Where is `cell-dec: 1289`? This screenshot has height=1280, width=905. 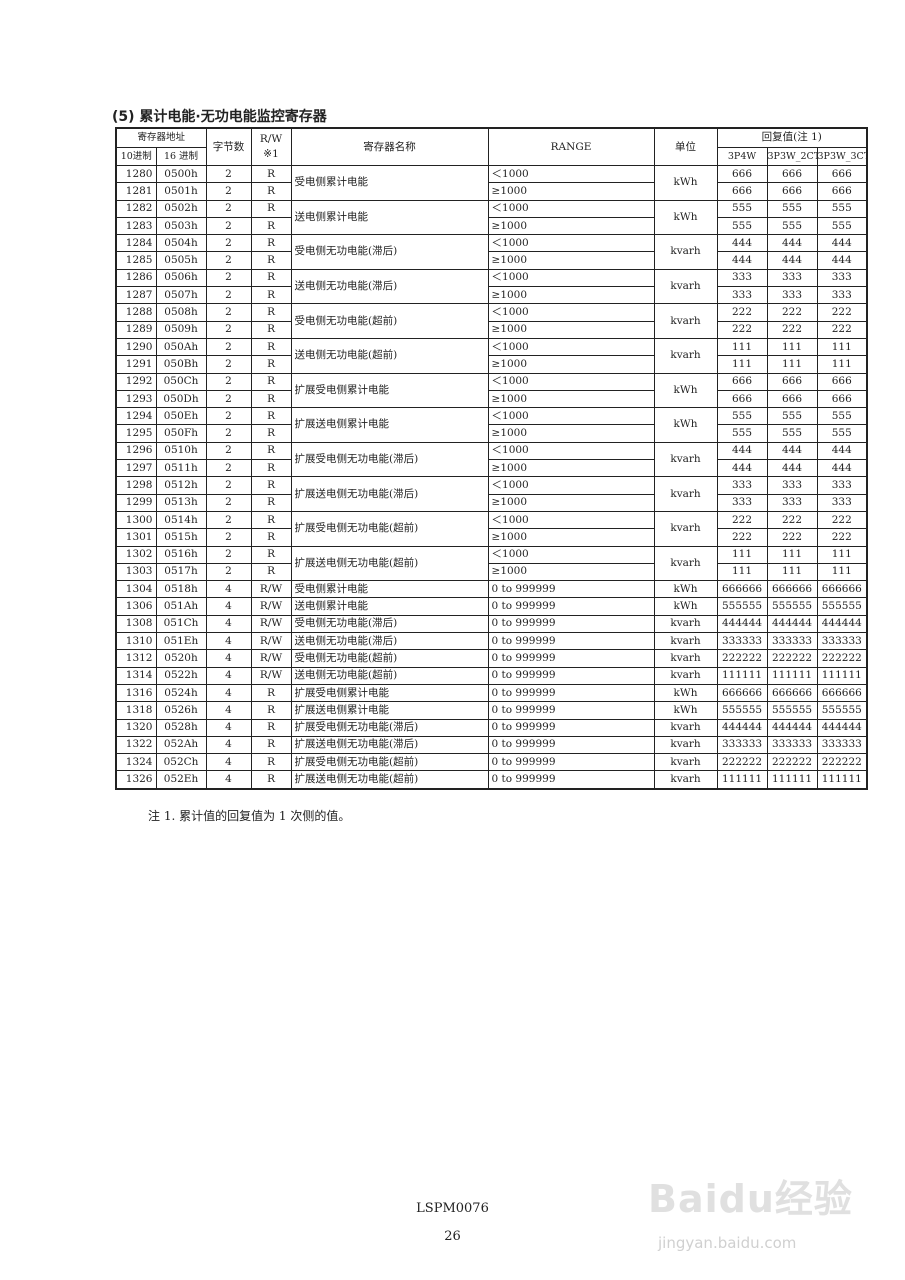 cell-dec: 1289 is located at coordinates (136, 329).